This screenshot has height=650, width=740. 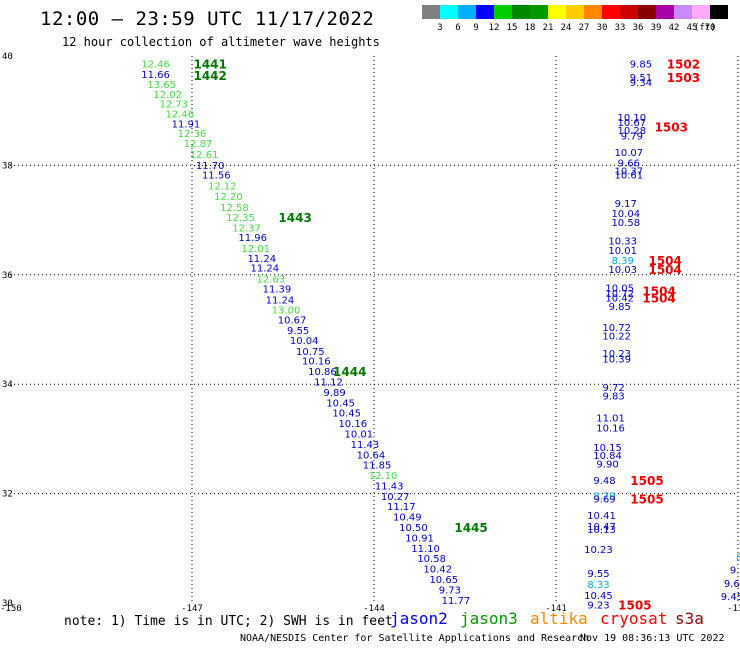 What do you see at coordinates (619, 288) in the screenshot?
I see `wave-height-value: 10.05` at bounding box center [619, 288].